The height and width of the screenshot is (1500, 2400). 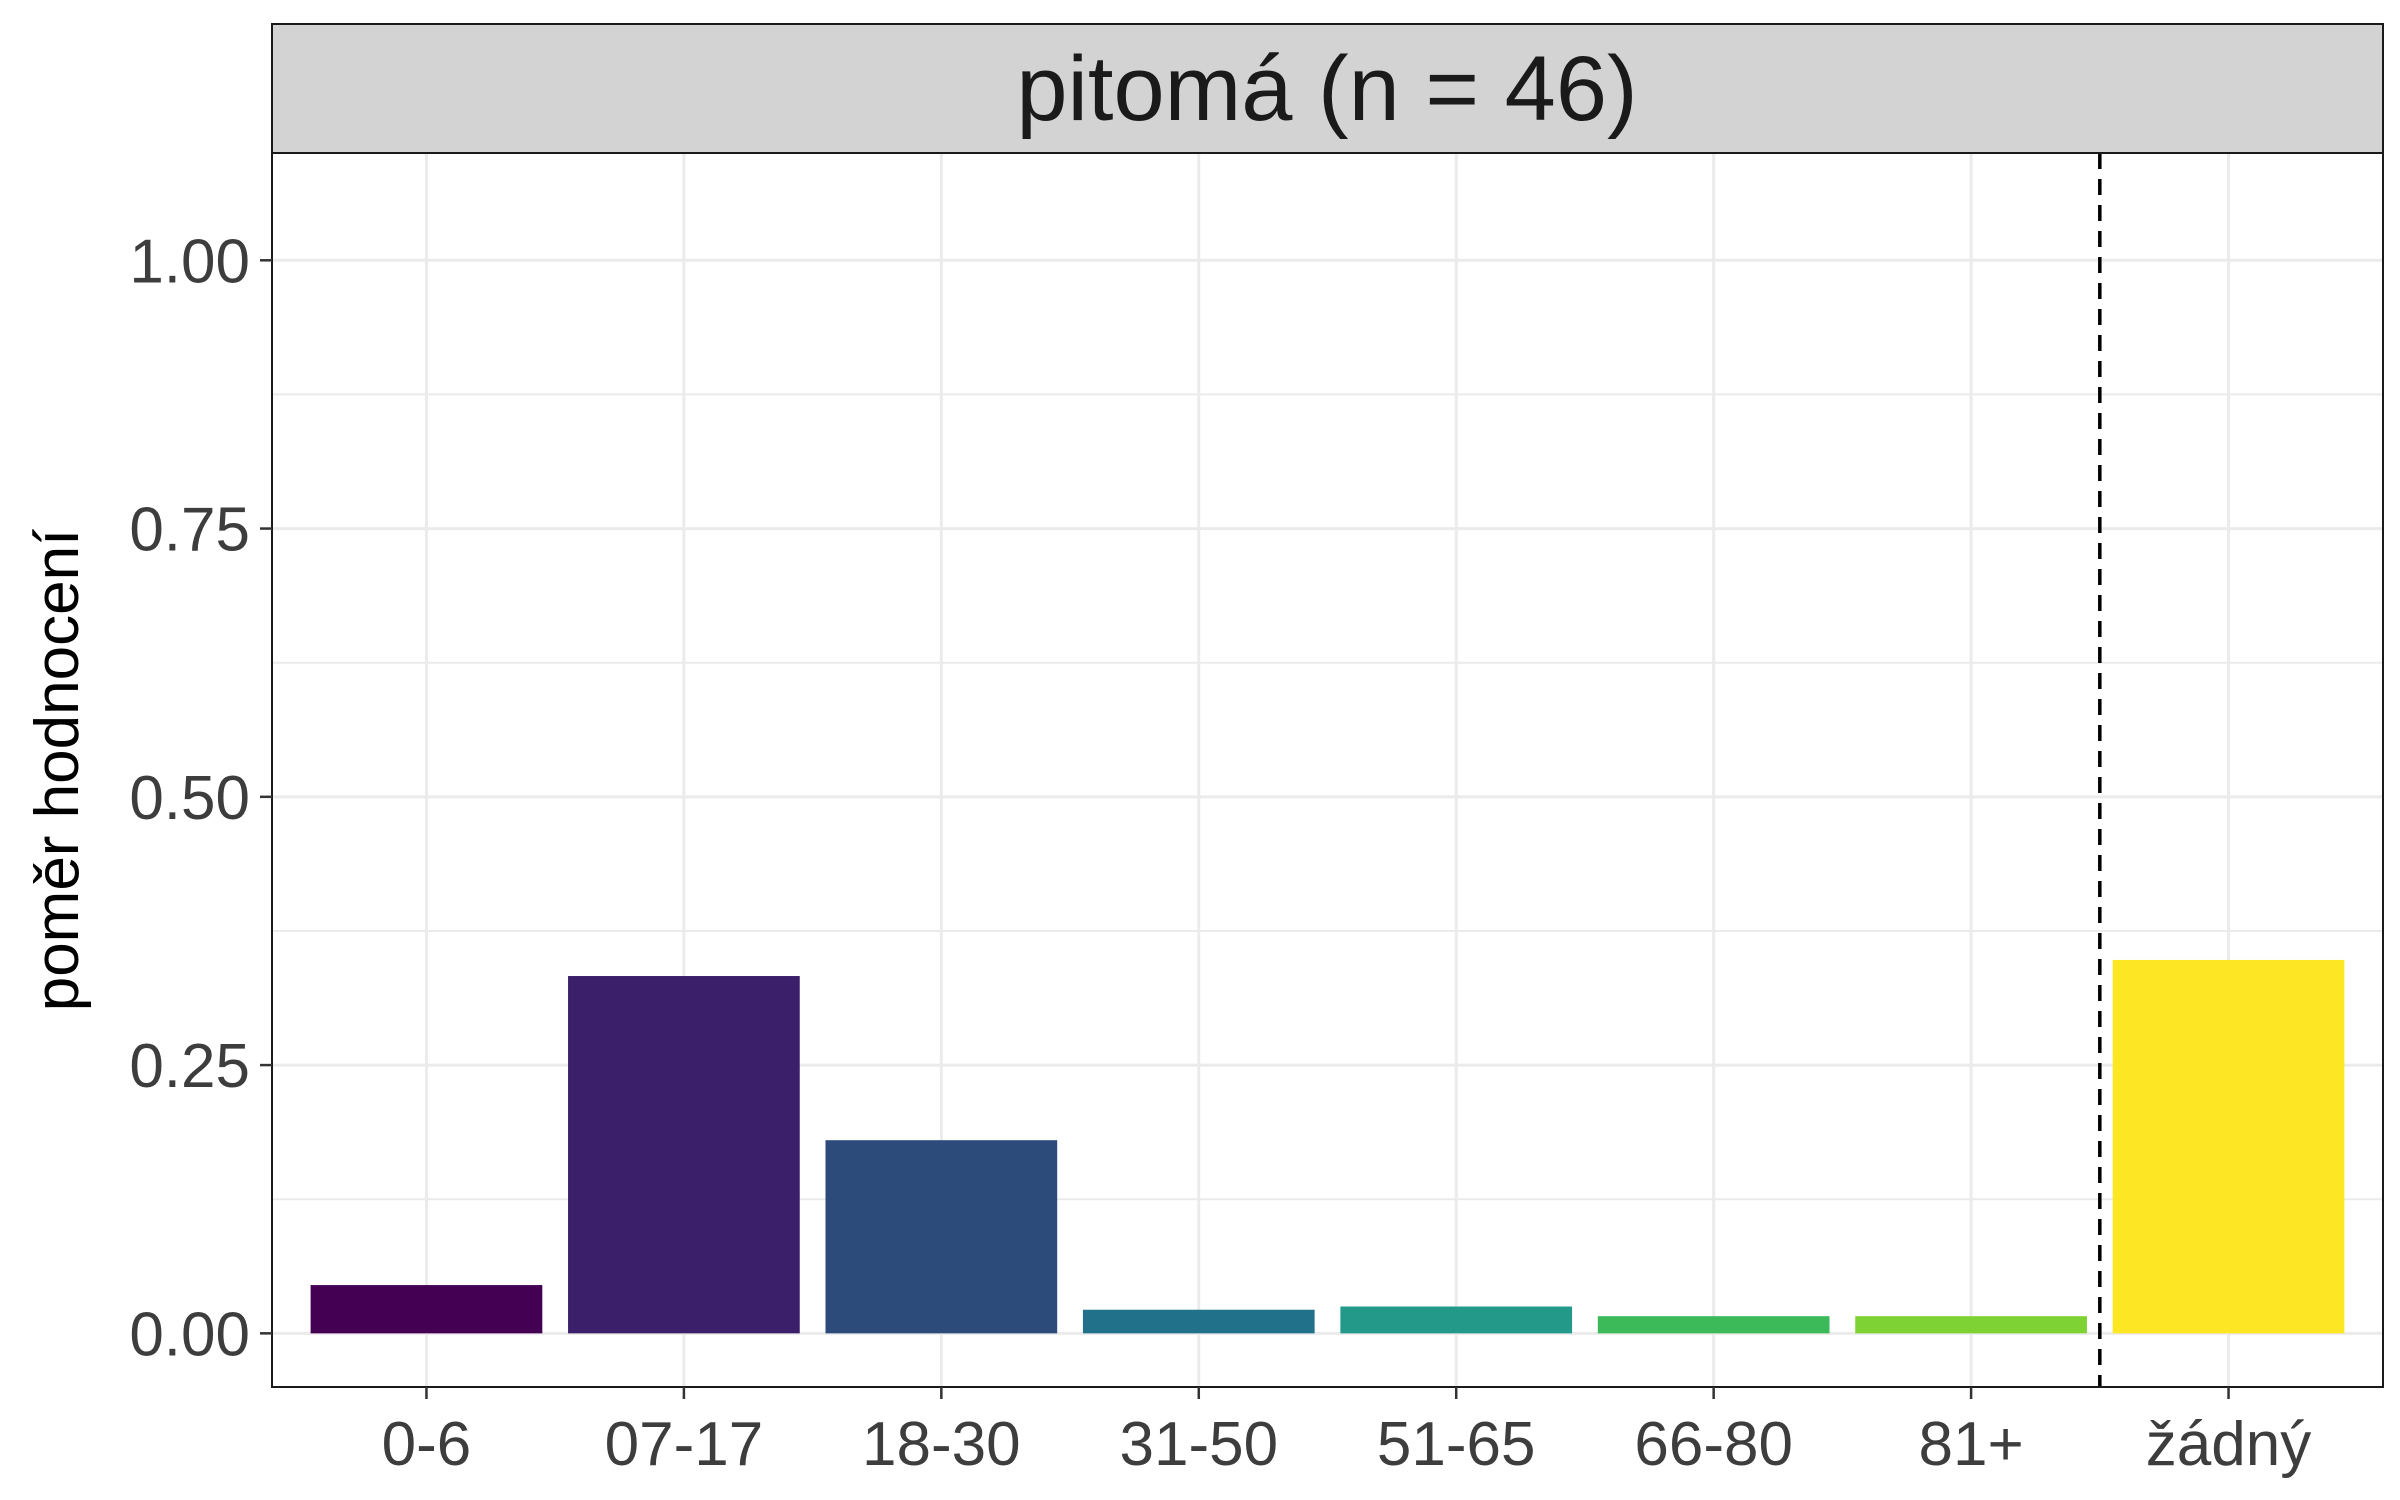 What do you see at coordinates (1198, 1444) in the screenshot?
I see `x-tick-label: 31-50` at bounding box center [1198, 1444].